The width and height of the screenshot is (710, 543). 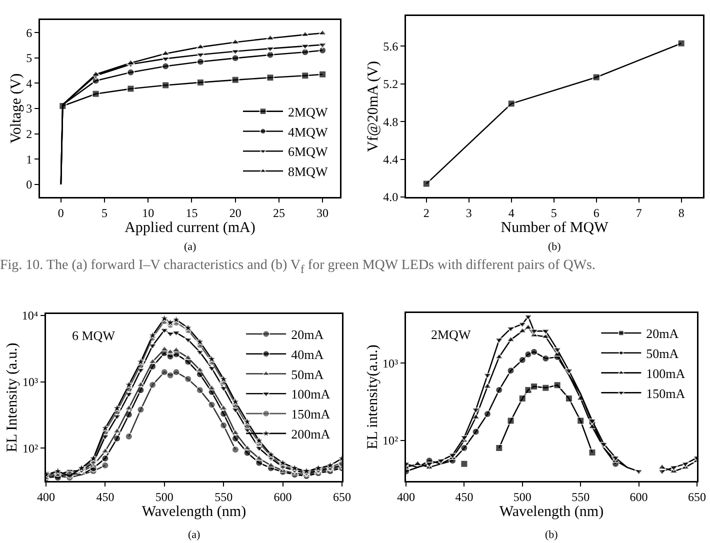 I want to click on y-tick-label: 10⁴, so click(x=30, y=315).